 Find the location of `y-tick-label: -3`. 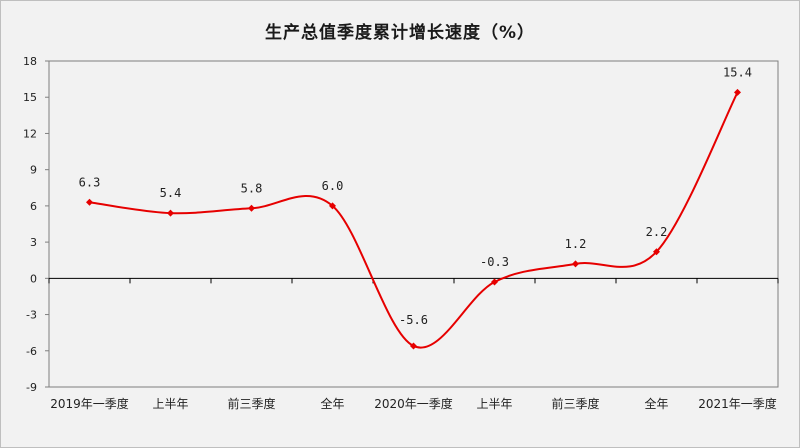

y-tick-label: -3 is located at coordinates (31, 315).